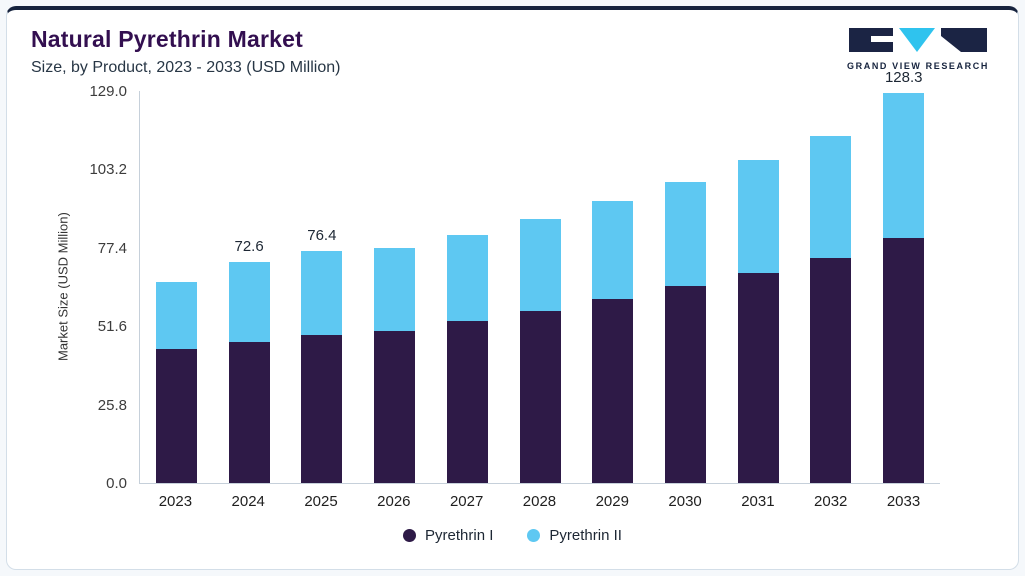  I want to click on segment-pyrethrin-i-2026, so click(395, 407).